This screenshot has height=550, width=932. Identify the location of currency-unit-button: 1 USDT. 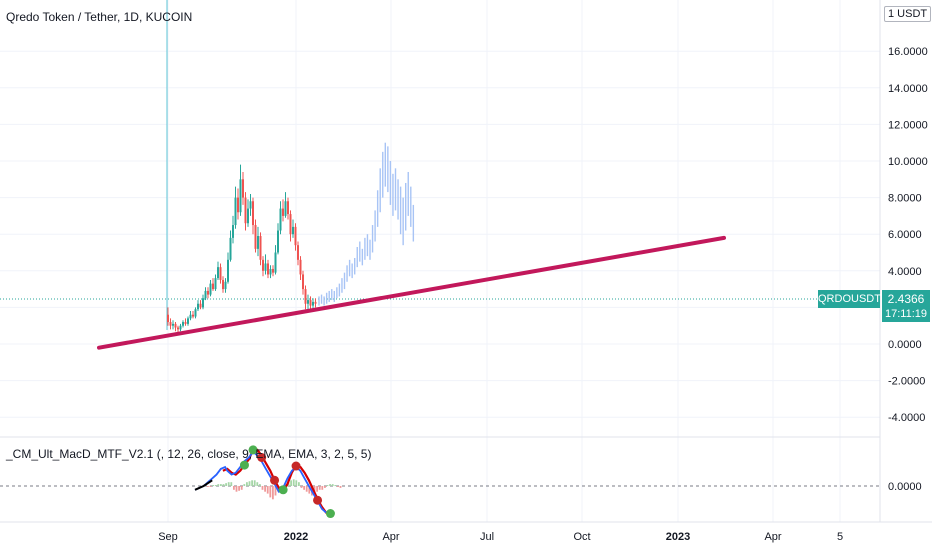
(908, 14).